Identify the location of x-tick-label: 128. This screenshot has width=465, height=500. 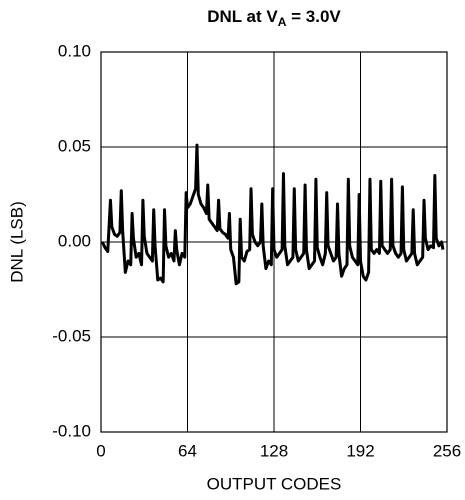
(274, 450).